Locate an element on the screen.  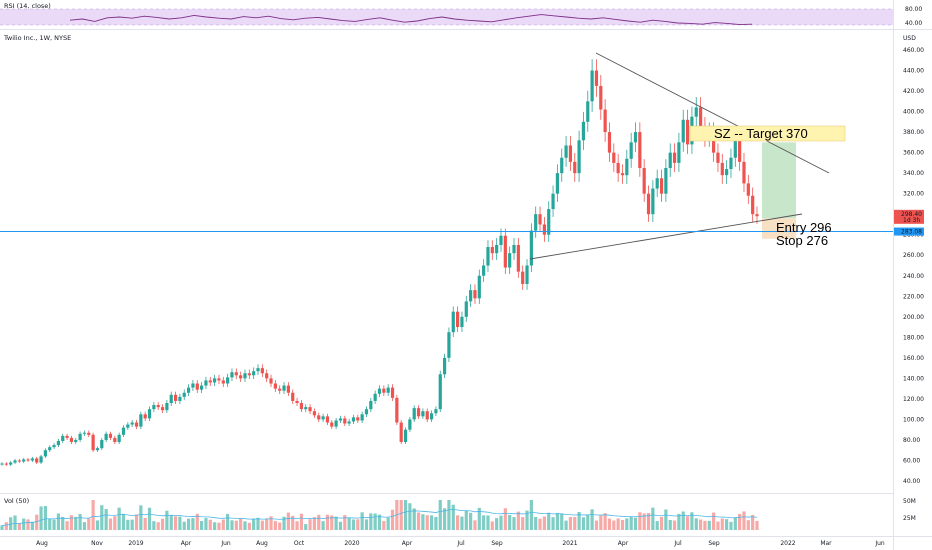
y-tick-label: 240.00 is located at coordinates (913, 276).